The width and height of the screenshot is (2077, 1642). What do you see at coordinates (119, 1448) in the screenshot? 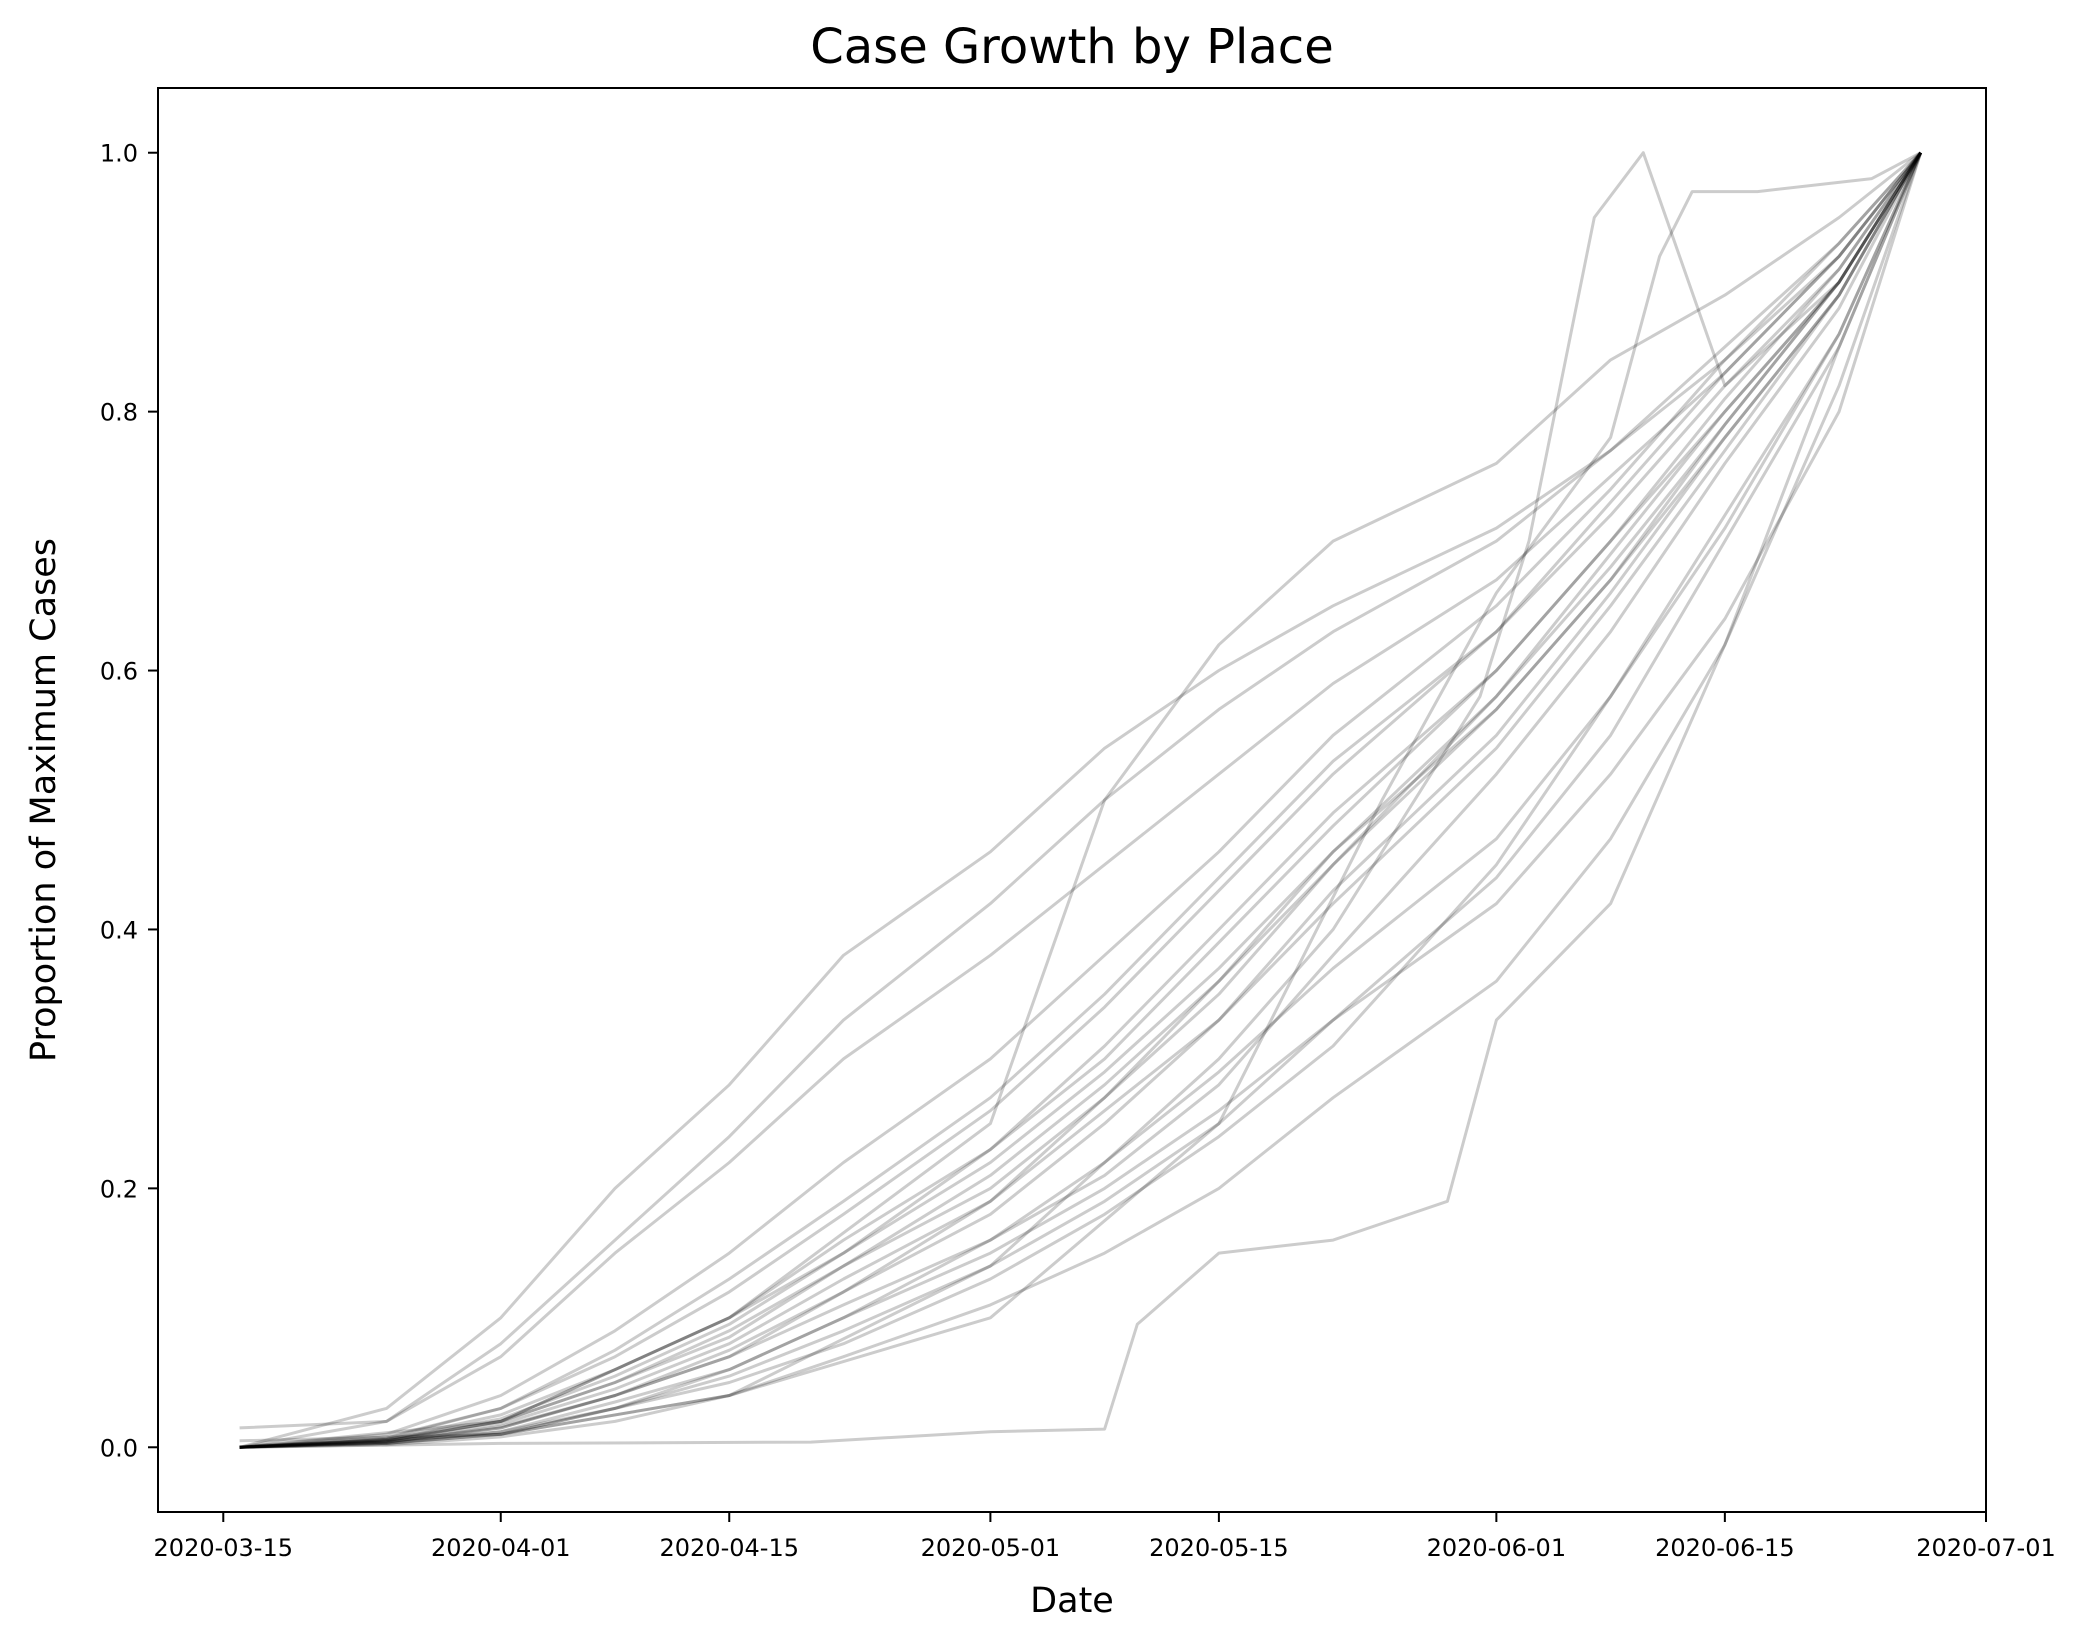
I see `y-tick-label: 0.0` at bounding box center [119, 1448].